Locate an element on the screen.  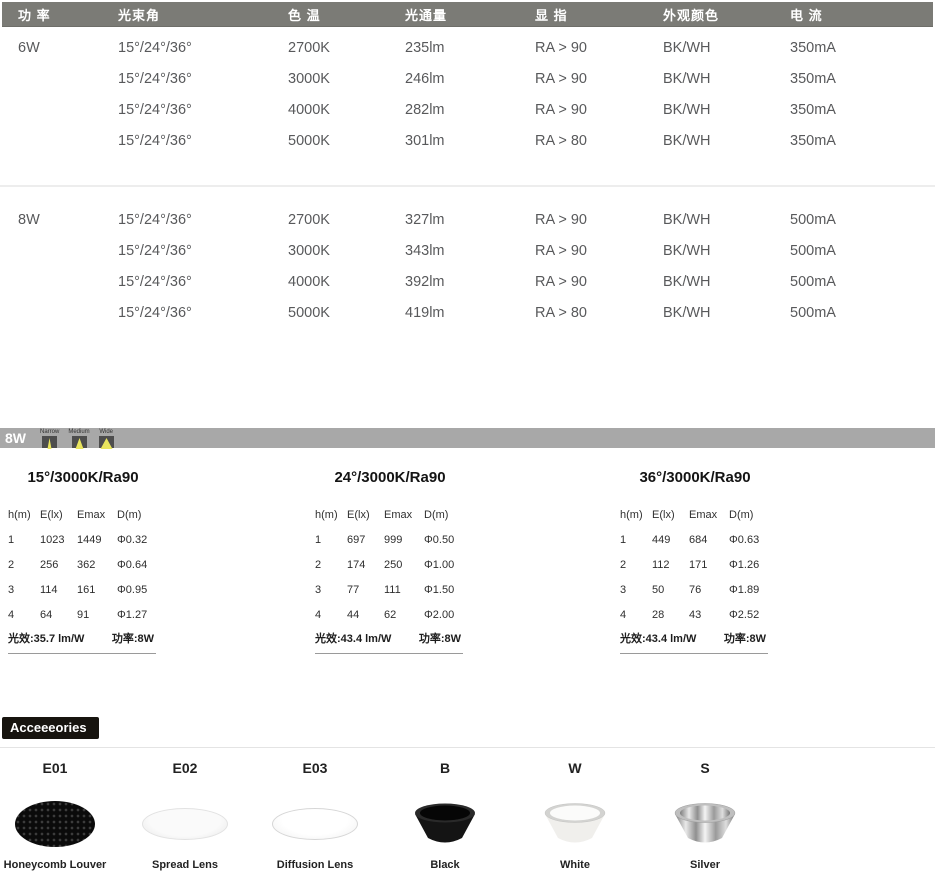
accessory-caption: Spread Lens is located at coordinates (185, 865).